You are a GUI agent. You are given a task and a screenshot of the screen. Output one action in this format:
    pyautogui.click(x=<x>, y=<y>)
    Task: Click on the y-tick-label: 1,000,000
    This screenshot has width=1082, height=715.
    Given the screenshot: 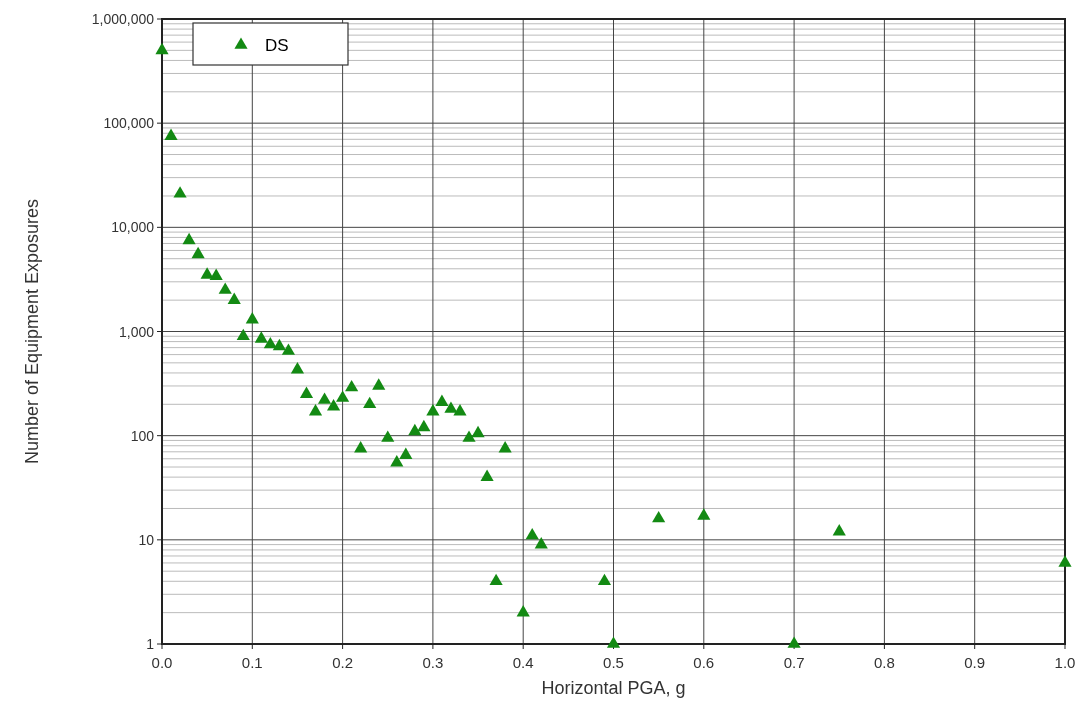 What is the action you would take?
    pyautogui.click(x=123, y=19)
    